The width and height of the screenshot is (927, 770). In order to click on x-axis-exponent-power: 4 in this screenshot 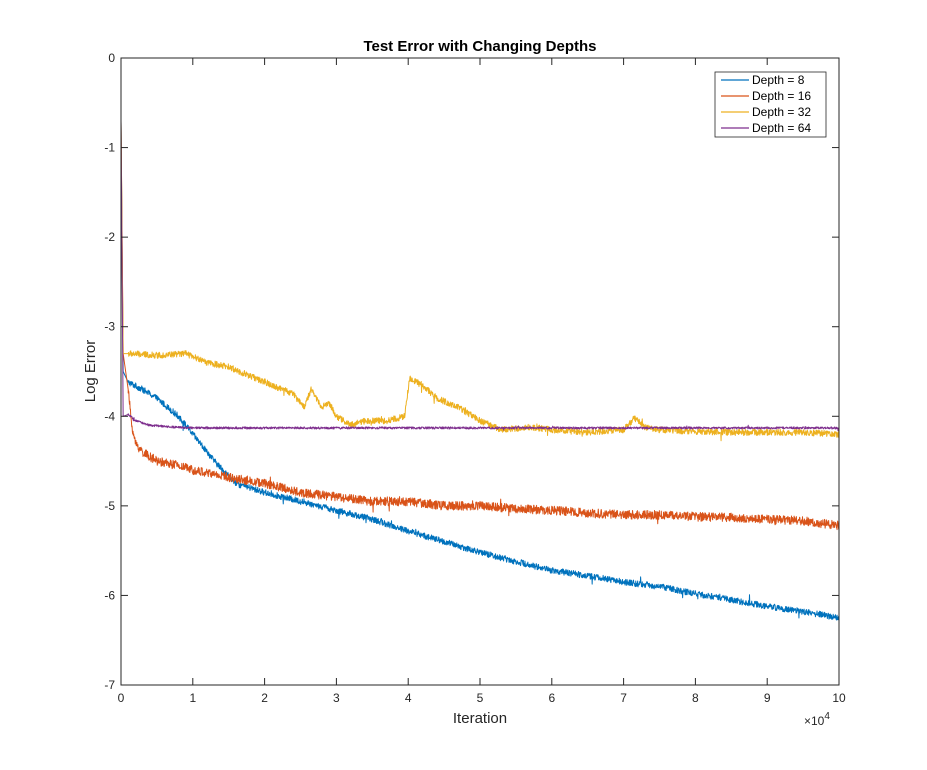, I will do `click(827, 716)`.